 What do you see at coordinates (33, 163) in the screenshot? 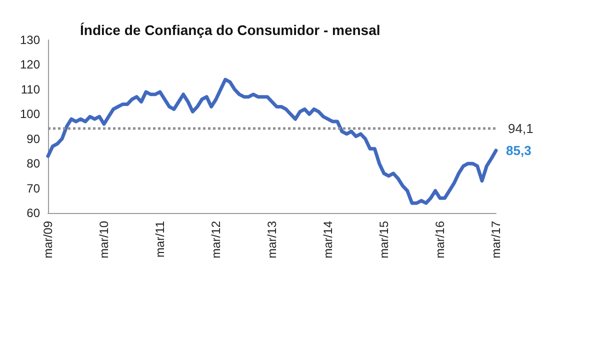
I see `y-tick-label: 80` at bounding box center [33, 163].